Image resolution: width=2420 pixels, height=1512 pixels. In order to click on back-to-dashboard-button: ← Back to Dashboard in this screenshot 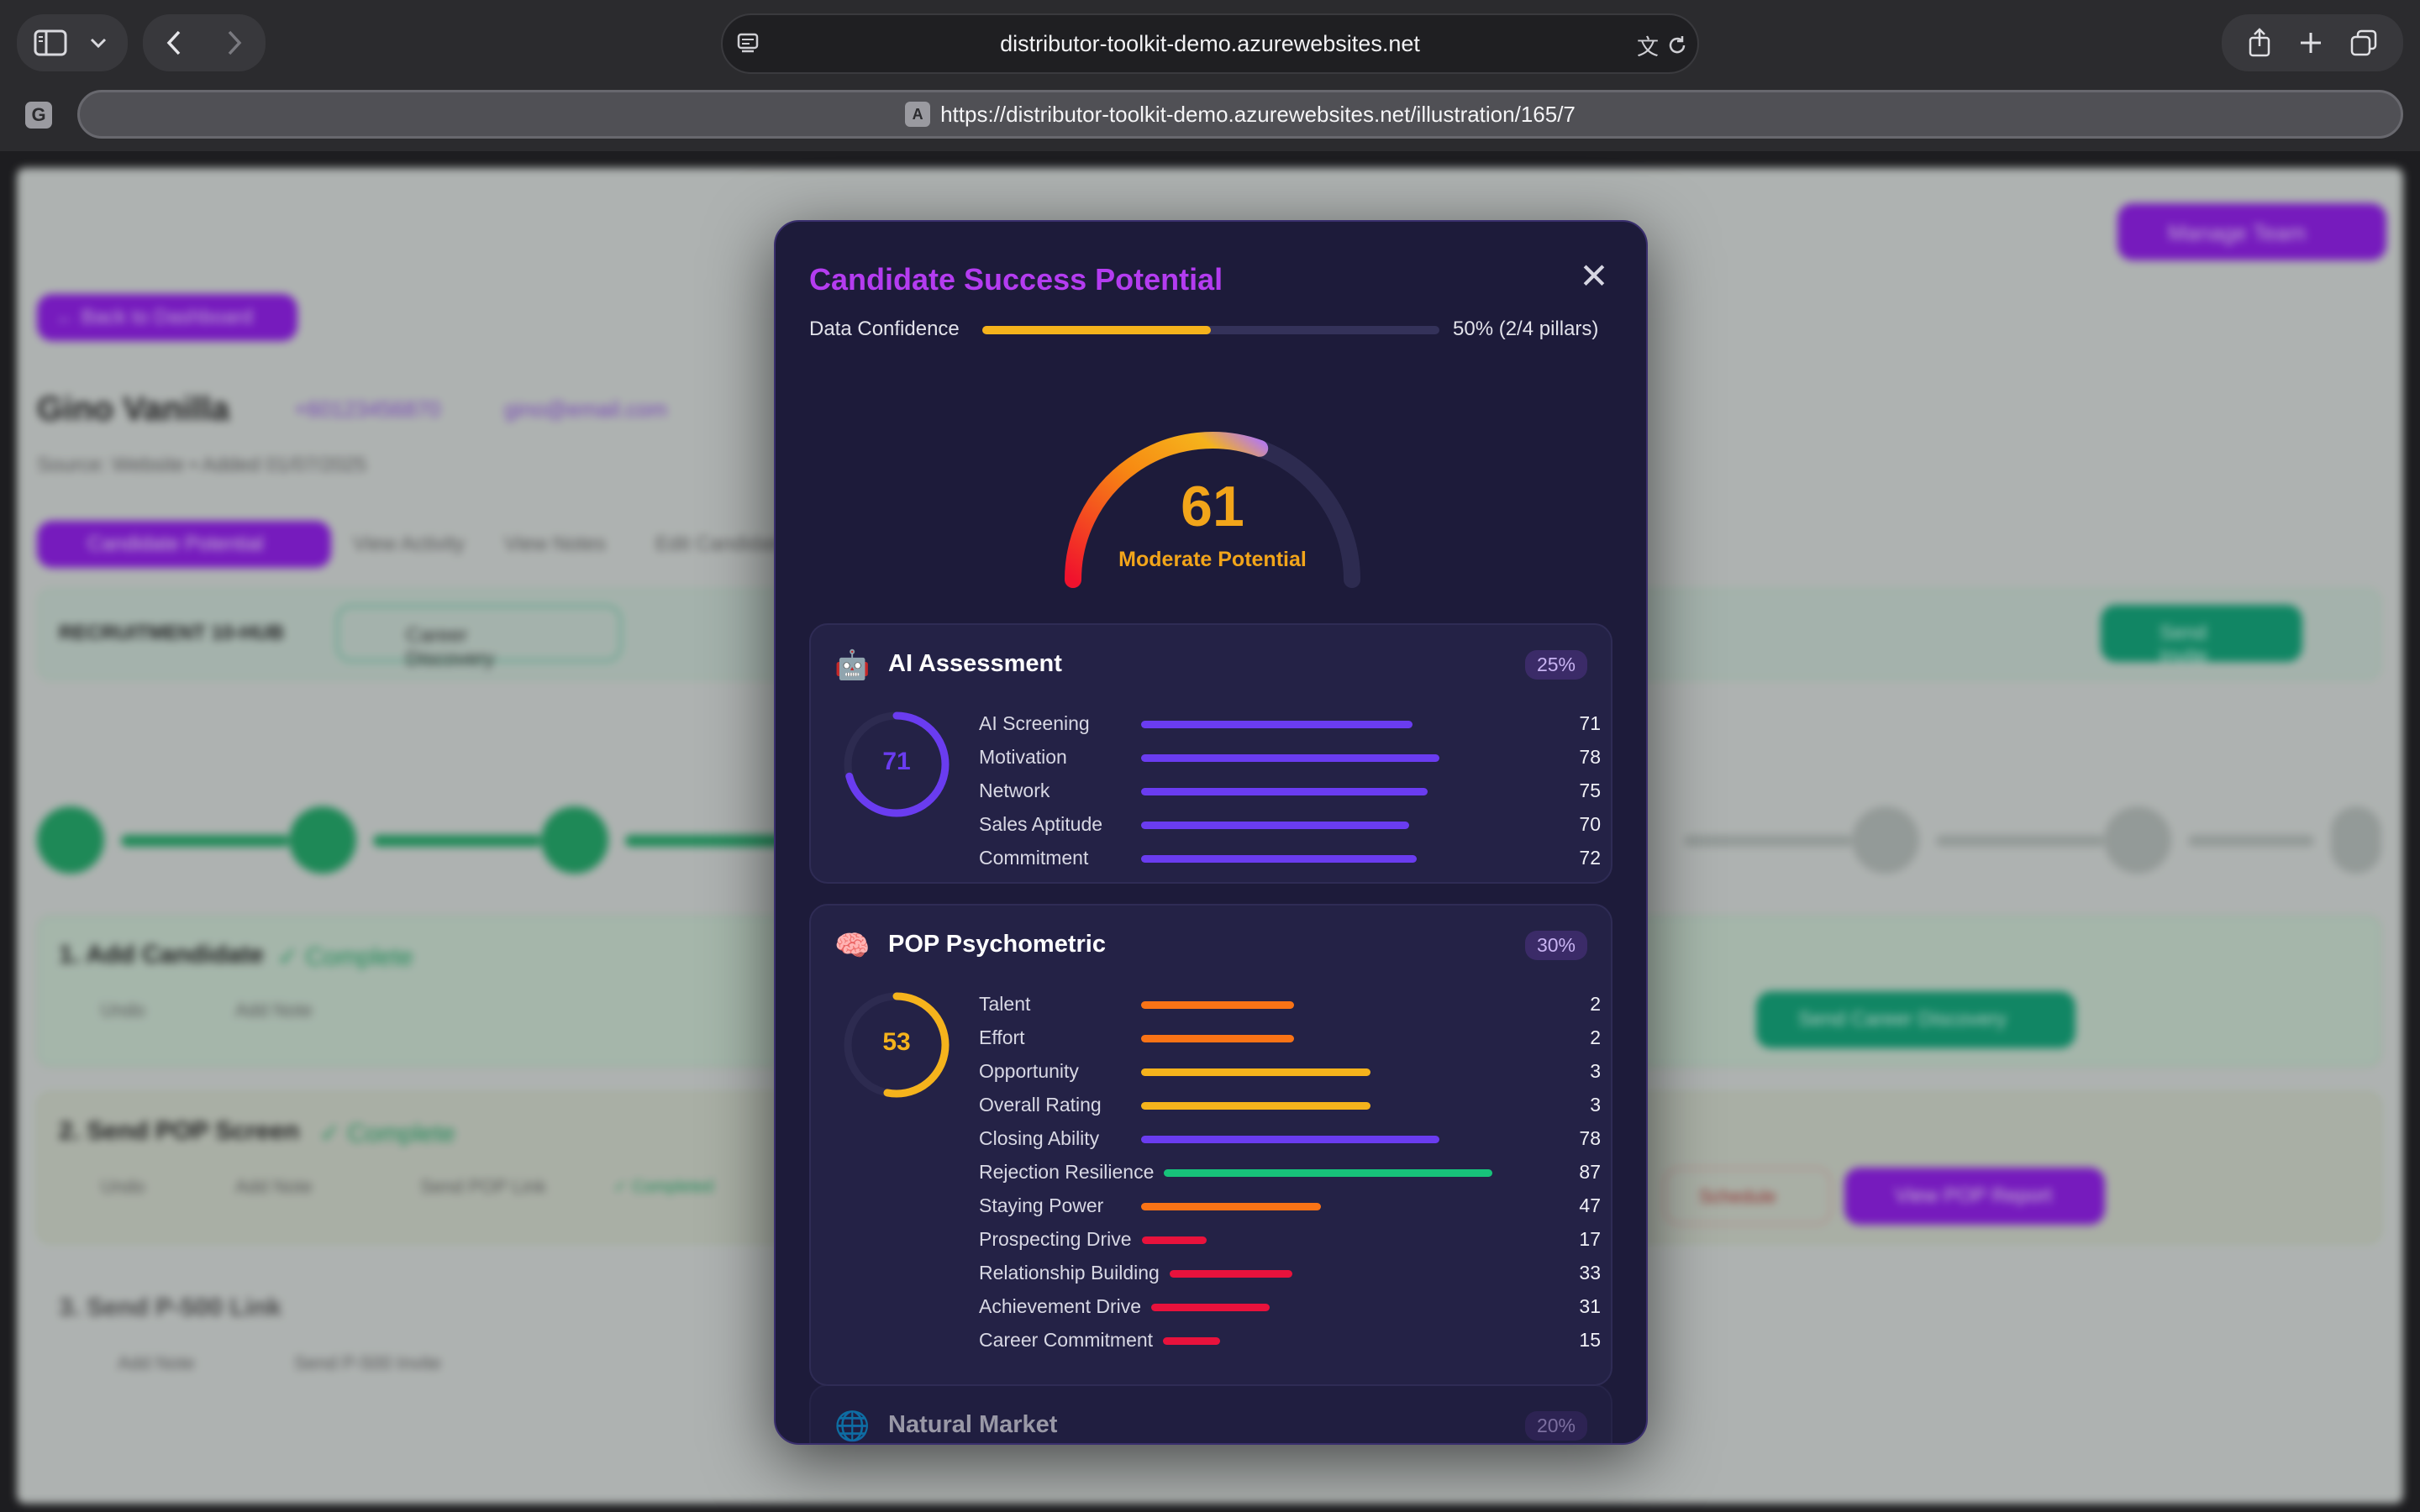, I will do `click(167, 317)`.